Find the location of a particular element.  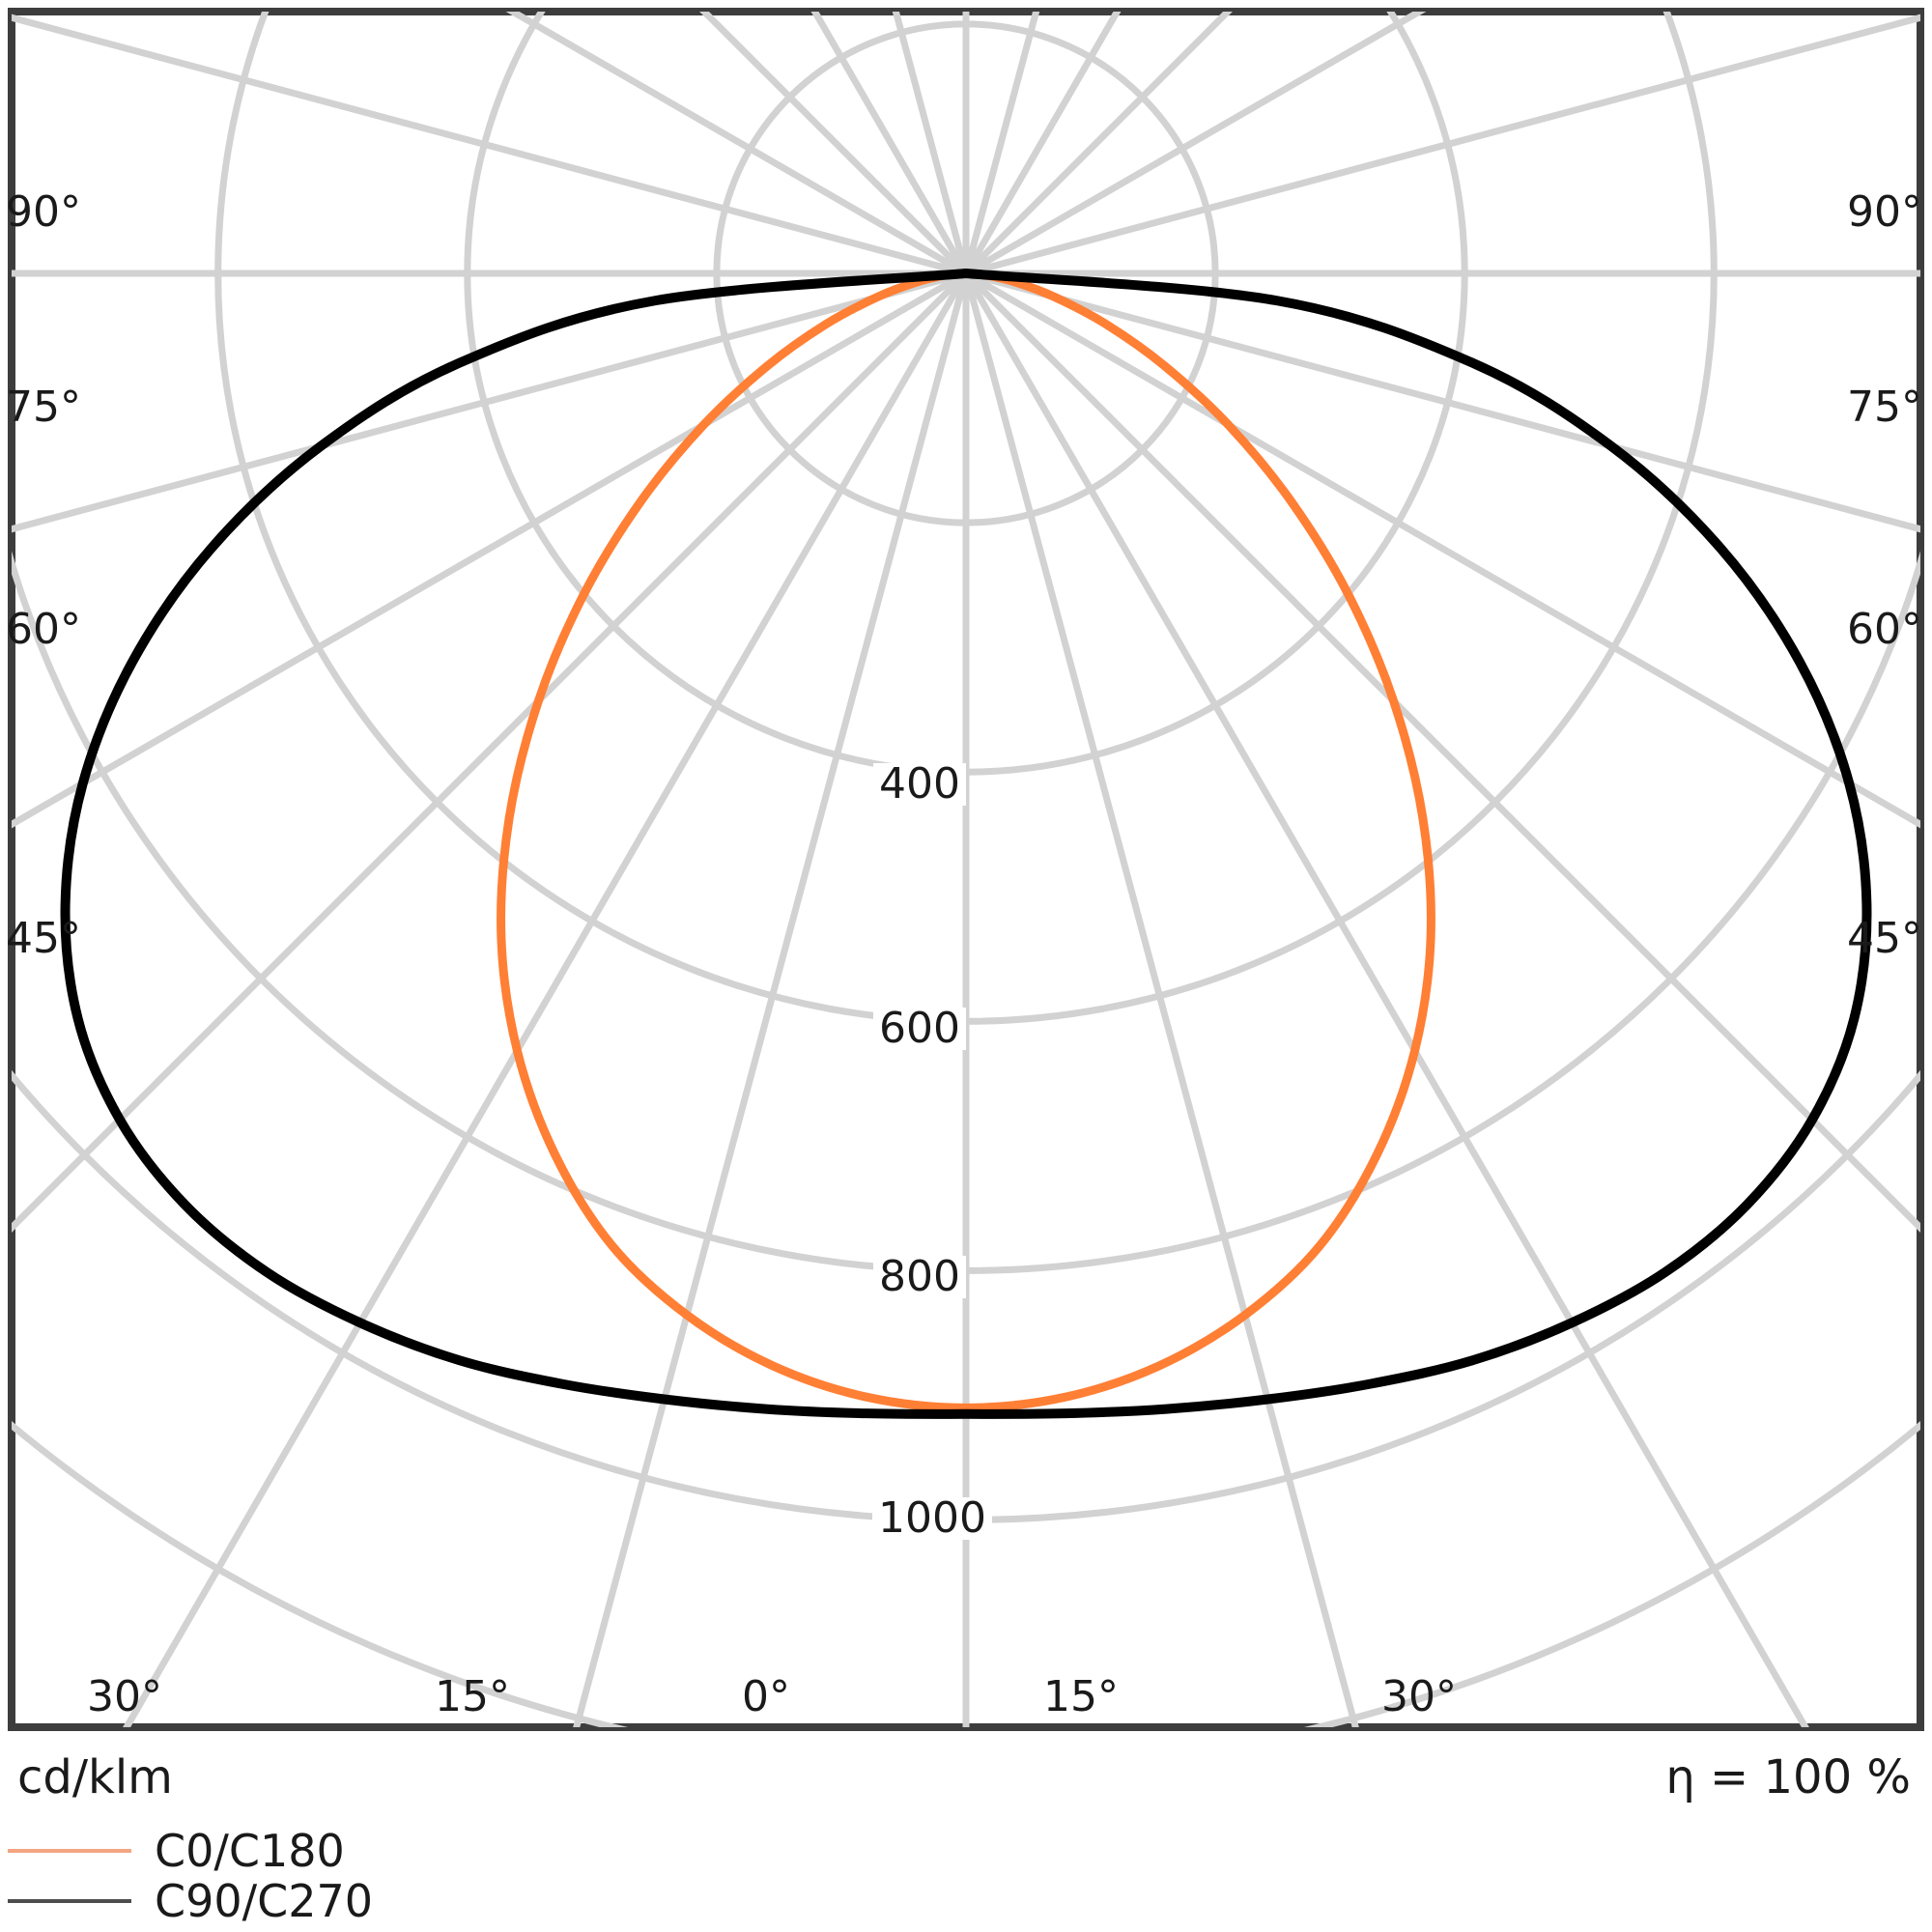

unit-label: cd/klm is located at coordinates (95, 1777).